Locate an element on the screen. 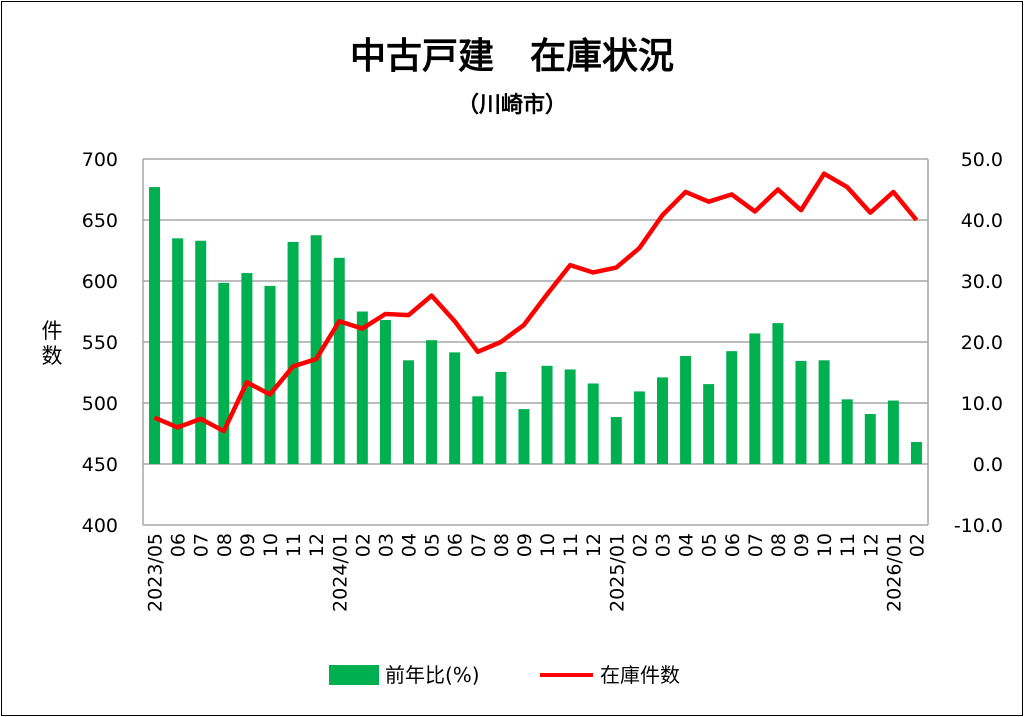 This screenshot has width=1024, height=717. y-tick-label: 450 is located at coordinates (100, 465).